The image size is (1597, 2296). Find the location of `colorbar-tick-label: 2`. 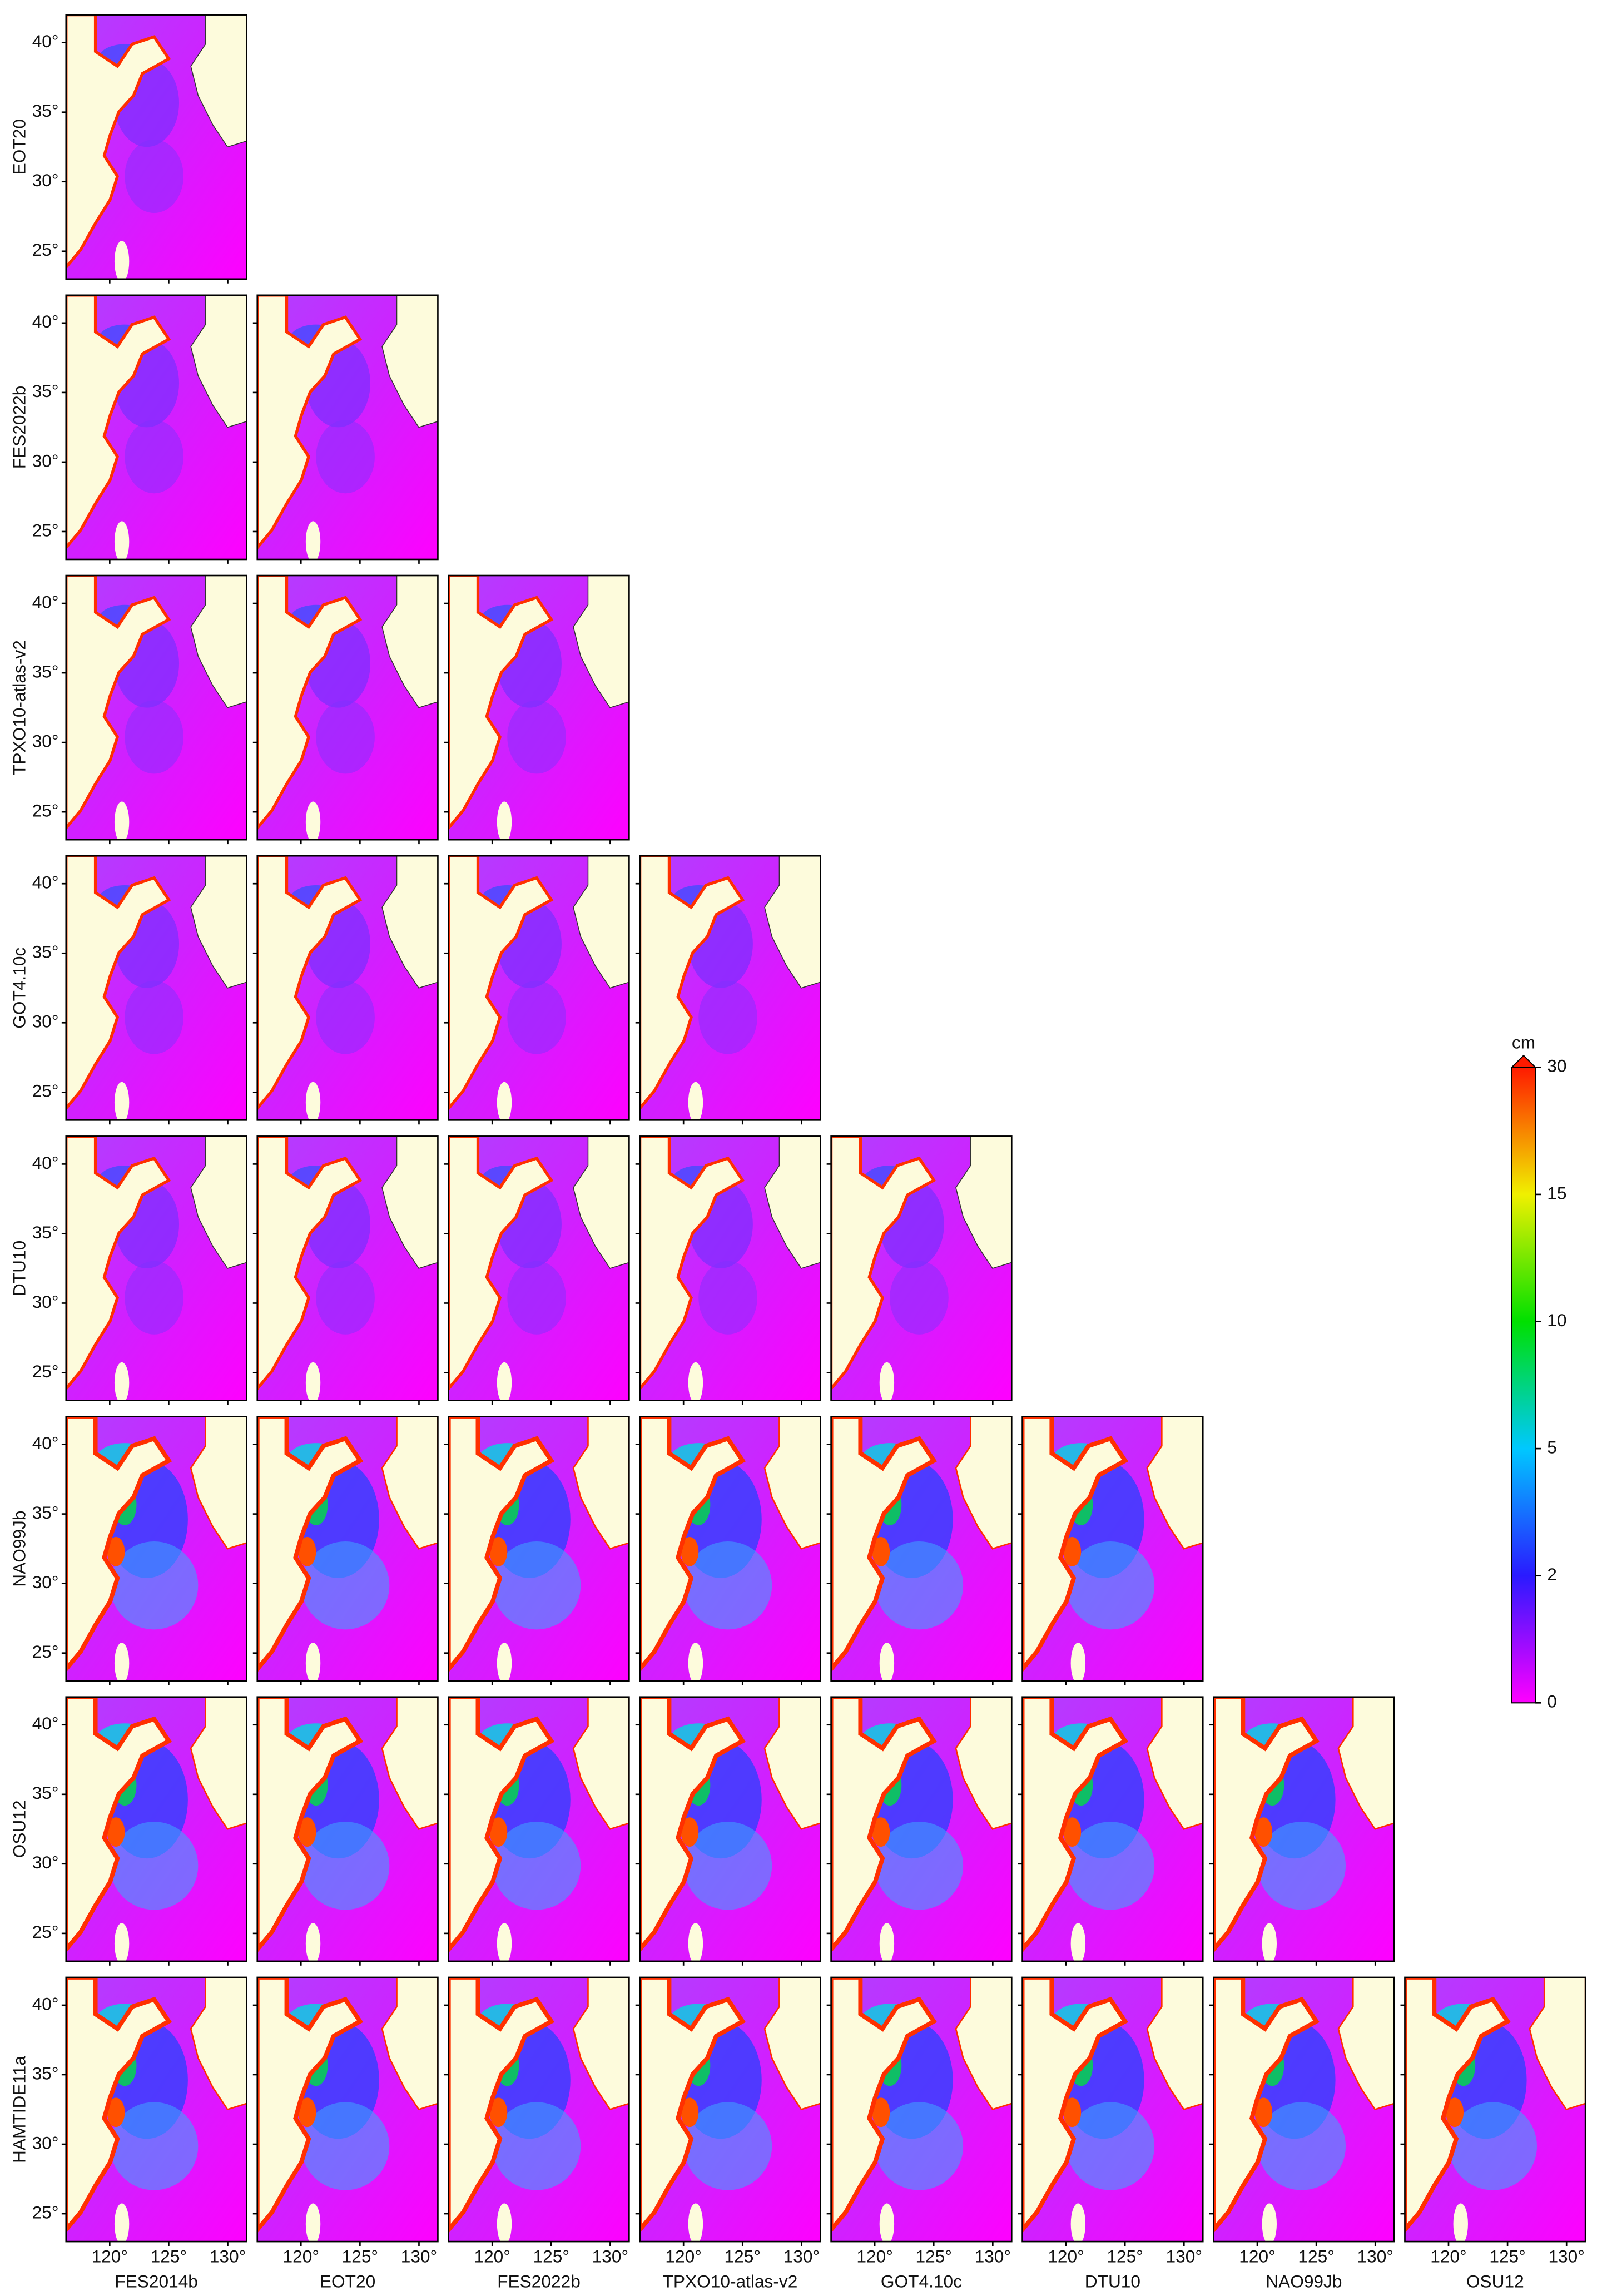

colorbar-tick-label: 2 is located at coordinates (1552, 1574).